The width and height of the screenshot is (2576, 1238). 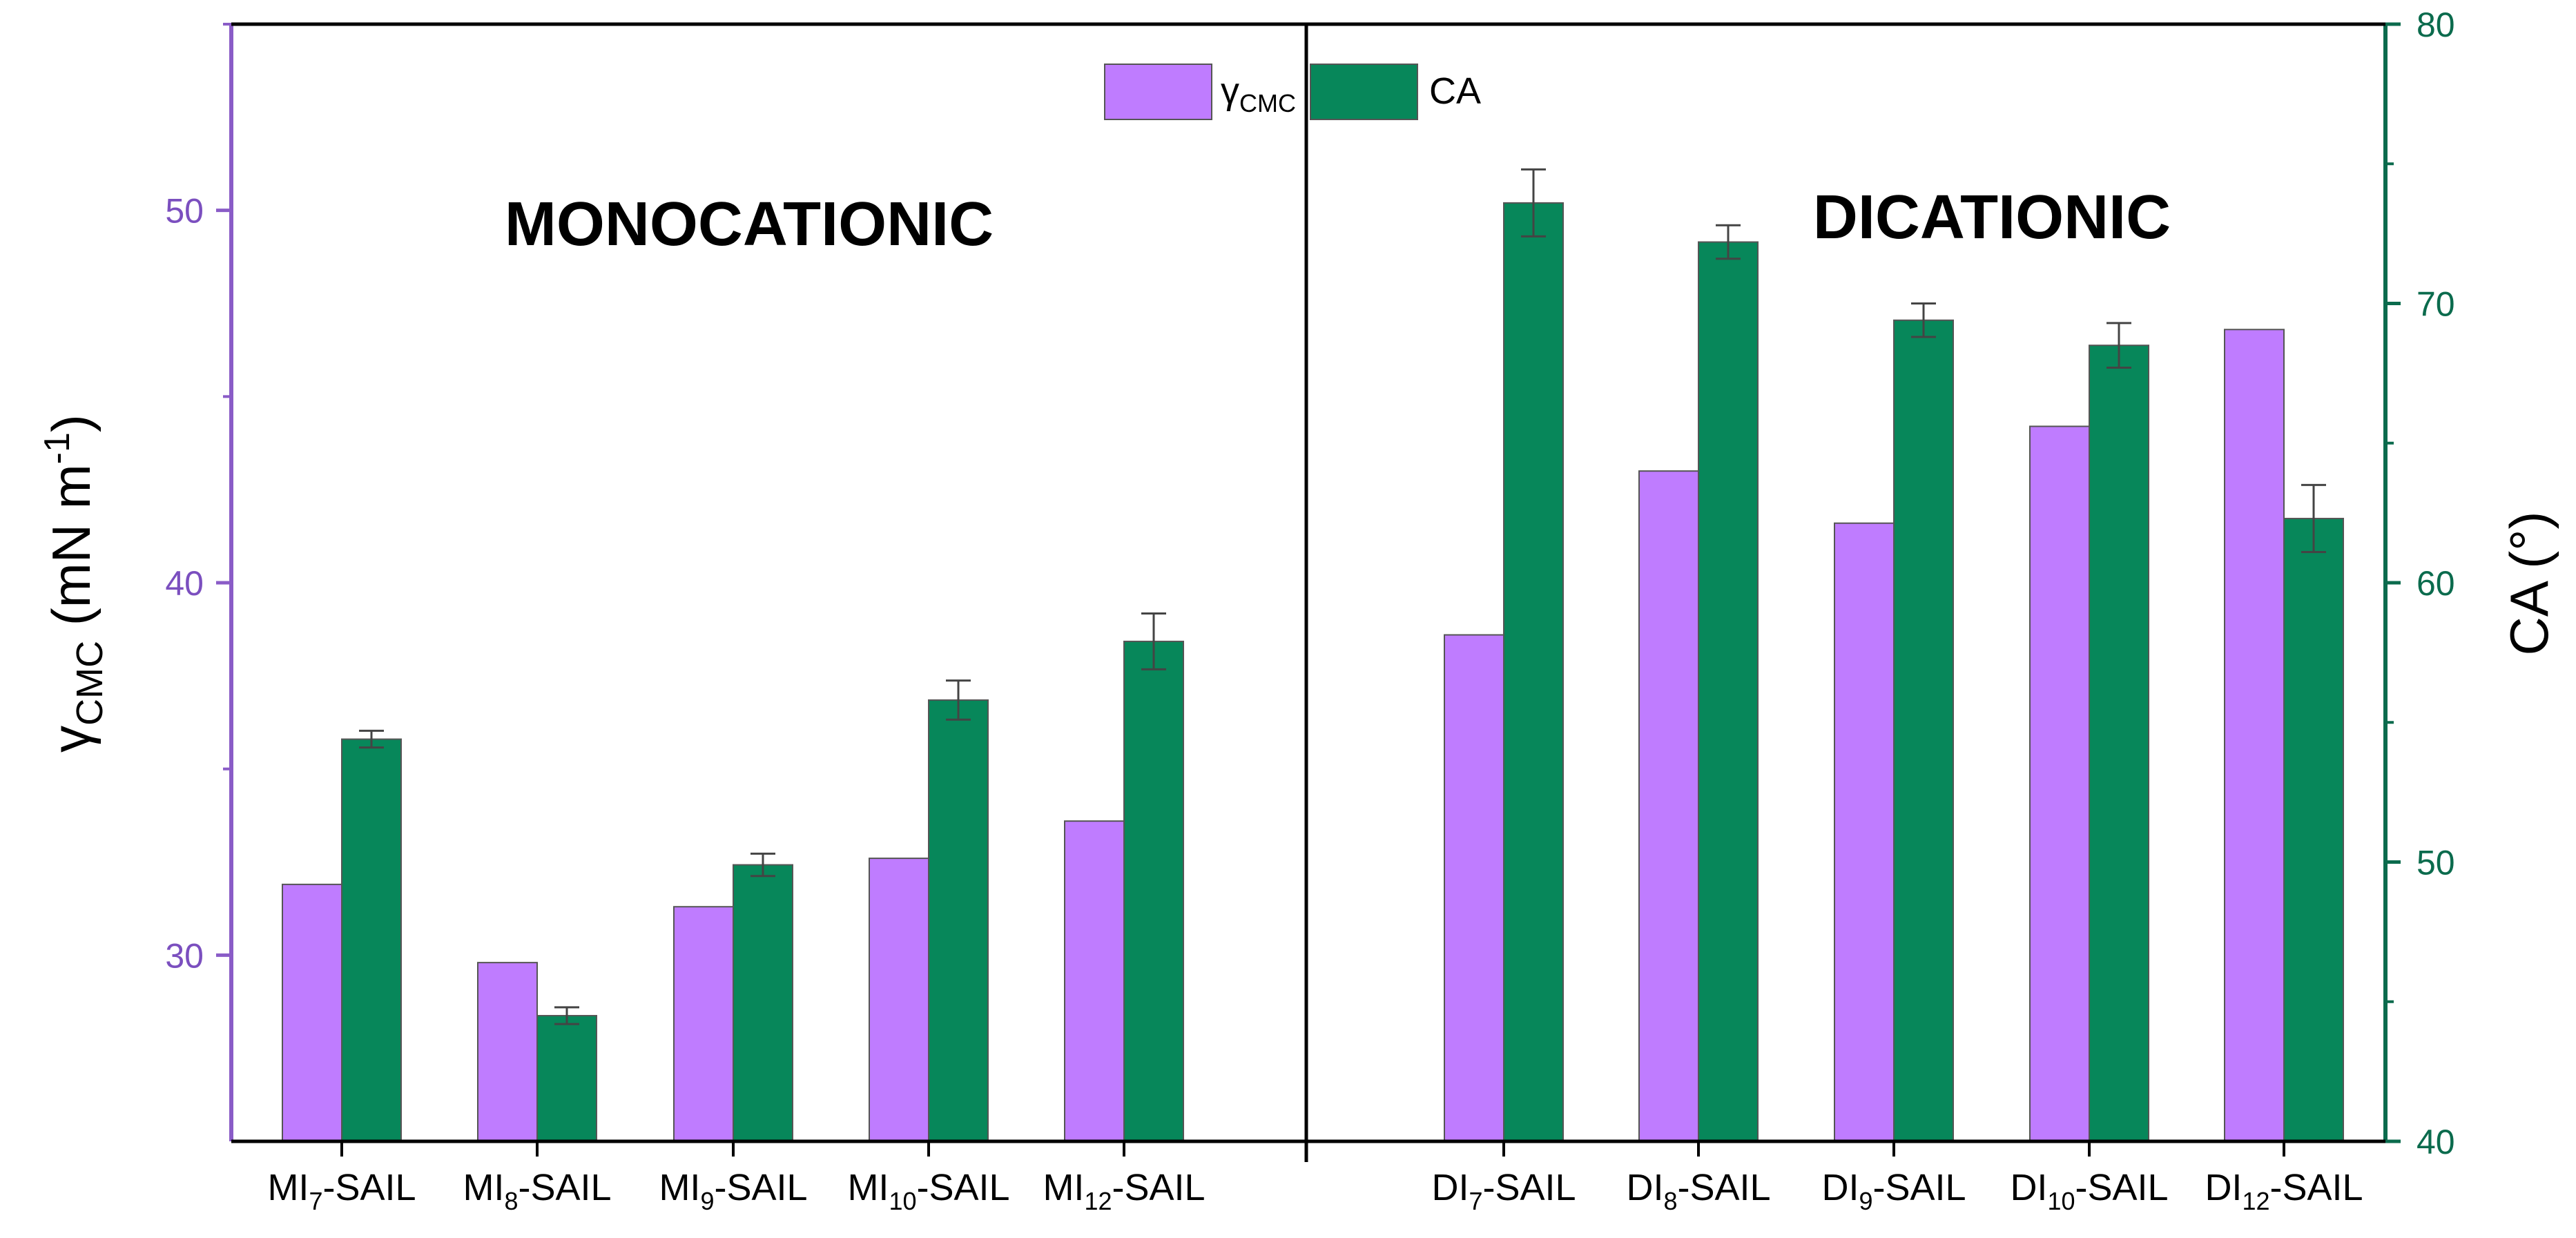 I want to click on x-tick-label: MI10-SAIL, so click(x=928, y=1191).